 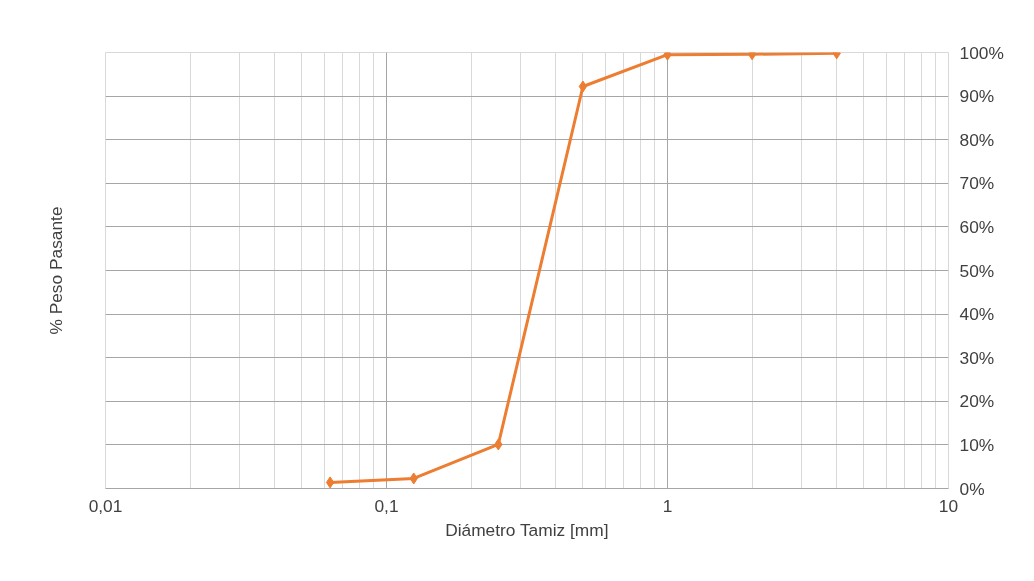 What do you see at coordinates (977, 139) in the screenshot?
I see `y-tick-label: 80%` at bounding box center [977, 139].